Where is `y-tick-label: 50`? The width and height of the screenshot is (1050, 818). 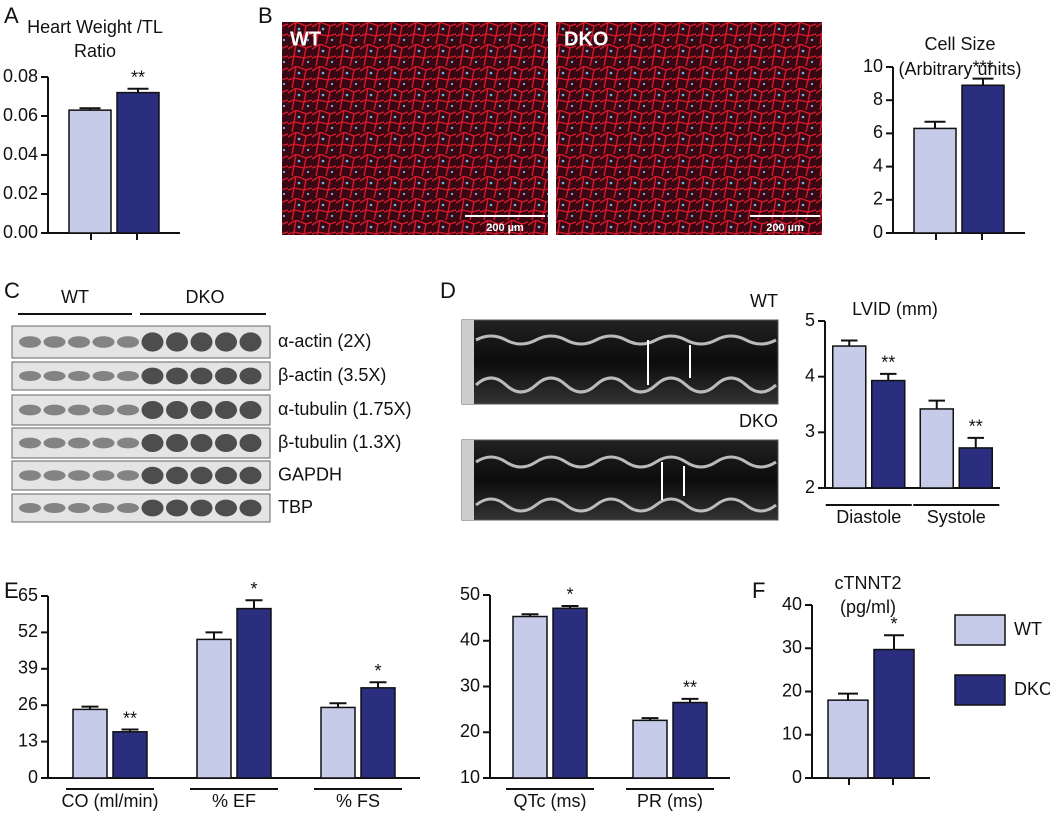
y-tick-label: 50 is located at coordinates (470, 594).